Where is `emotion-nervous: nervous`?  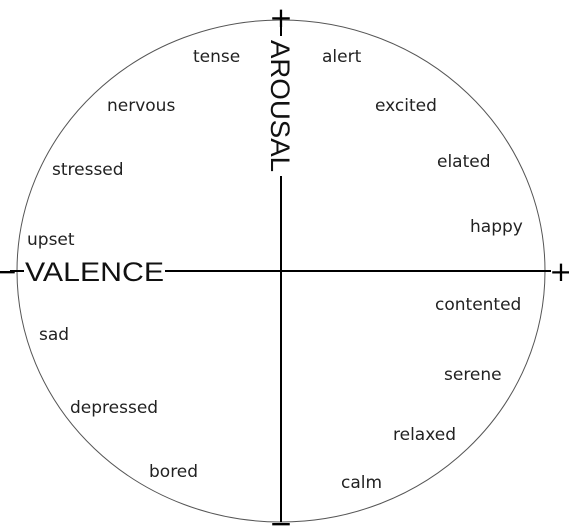
emotion-nervous: nervous is located at coordinates (141, 106).